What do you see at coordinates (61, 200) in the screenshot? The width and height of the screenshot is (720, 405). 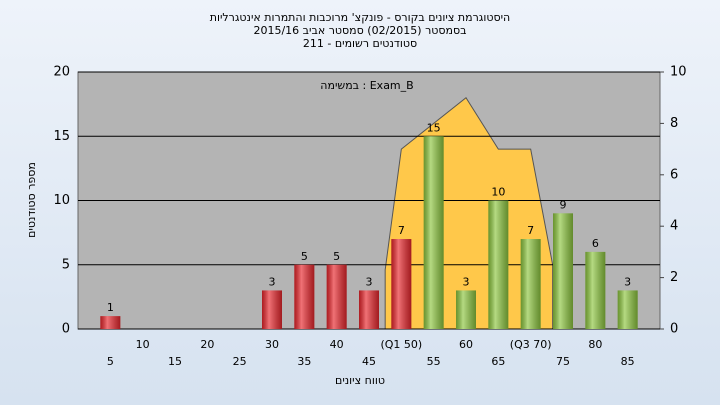 I see `y-tick-label: 10` at bounding box center [61, 200].